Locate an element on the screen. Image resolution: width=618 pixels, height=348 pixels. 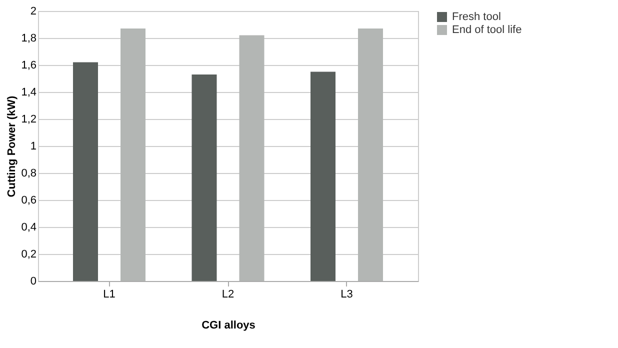
y-tick-label: 1,4 is located at coordinates (28, 92).